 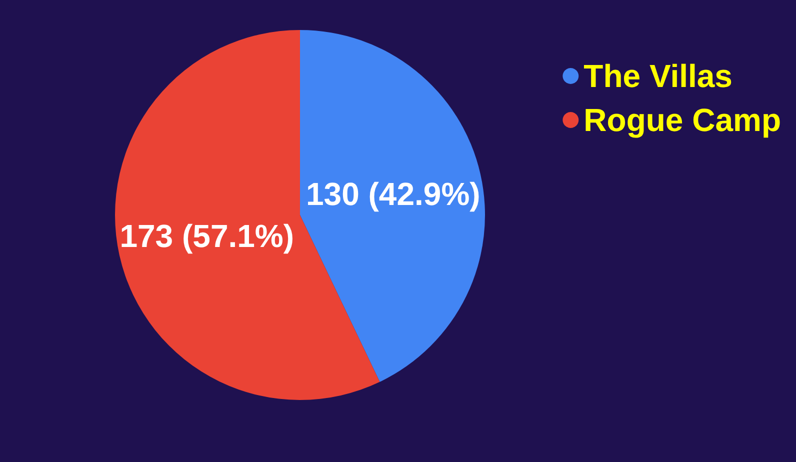 What do you see at coordinates (207, 236) in the screenshot?
I see `data-label: 173 (57.1%)` at bounding box center [207, 236].